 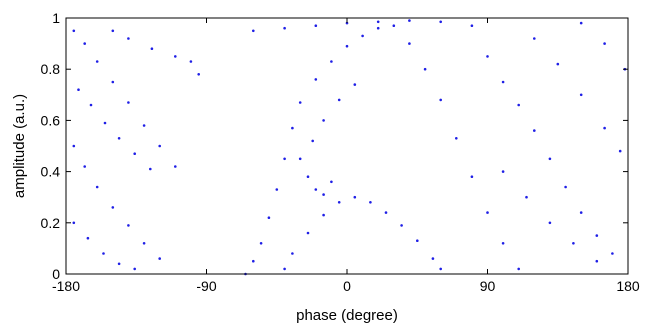 What do you see at coordinates (51, 69) in the screenshot?
I see `y-tick-label: 0.8` at bounding box center [51, 69].